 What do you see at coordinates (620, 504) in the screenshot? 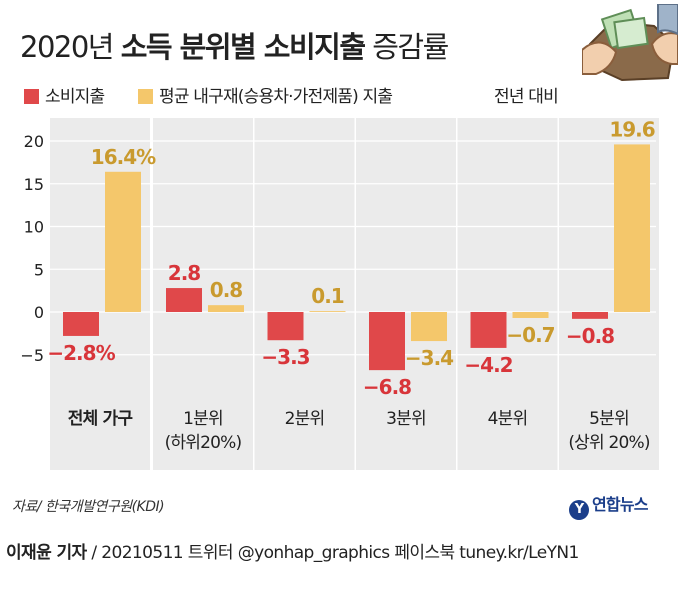
I see `yonhap-logo-text: 연합뉴스` at bounding box center [620, 504].